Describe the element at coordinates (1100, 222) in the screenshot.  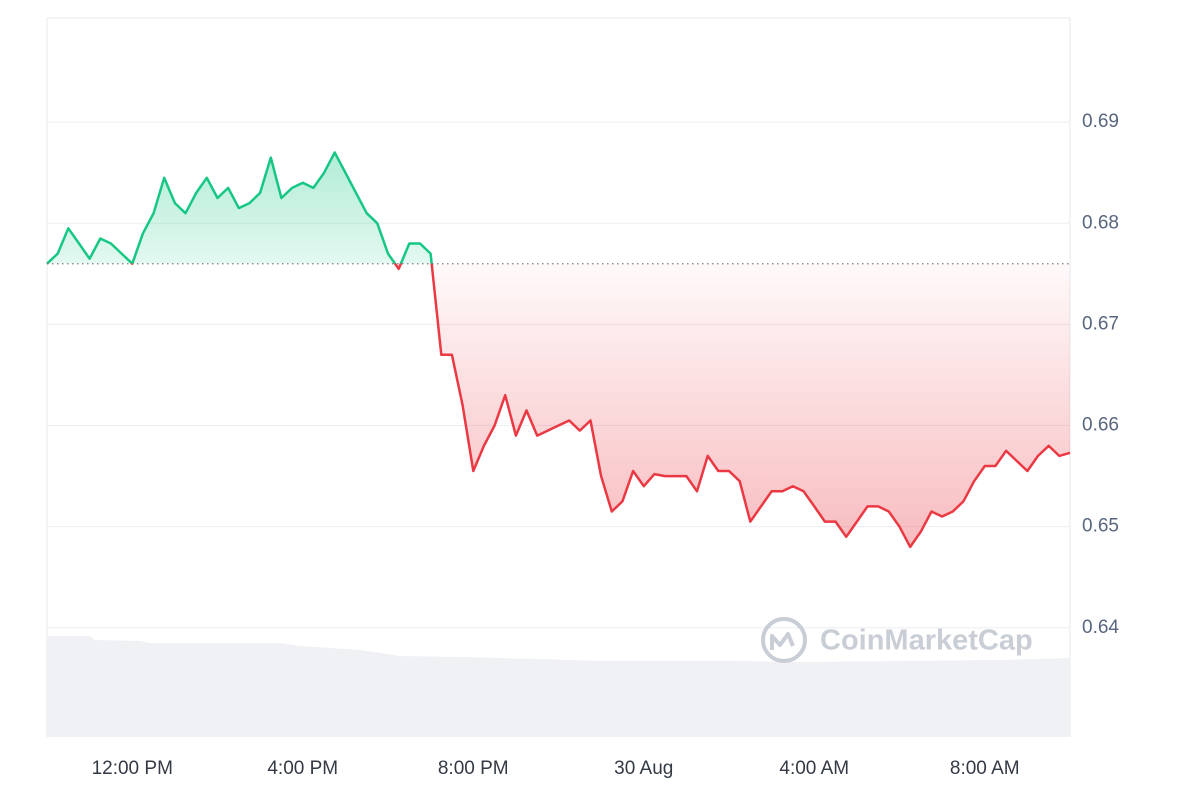
I see `y-tick-label: 0.68` at that location.